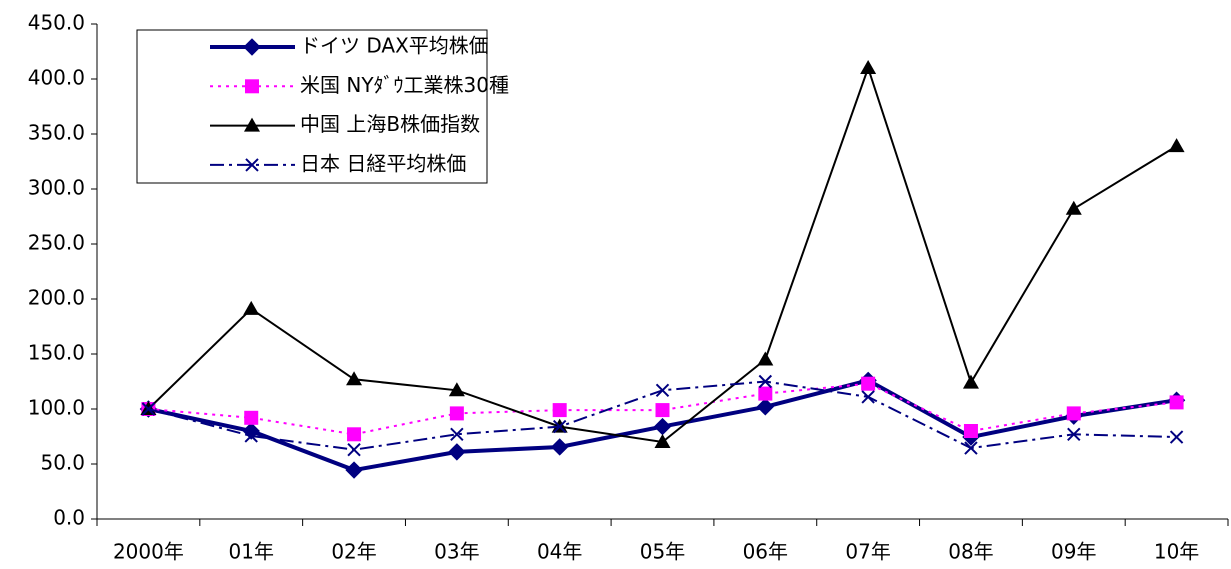  Describe the element at coordinates (867, 552) in the screenshot. I see `x-tick-label: 07年` at that location.